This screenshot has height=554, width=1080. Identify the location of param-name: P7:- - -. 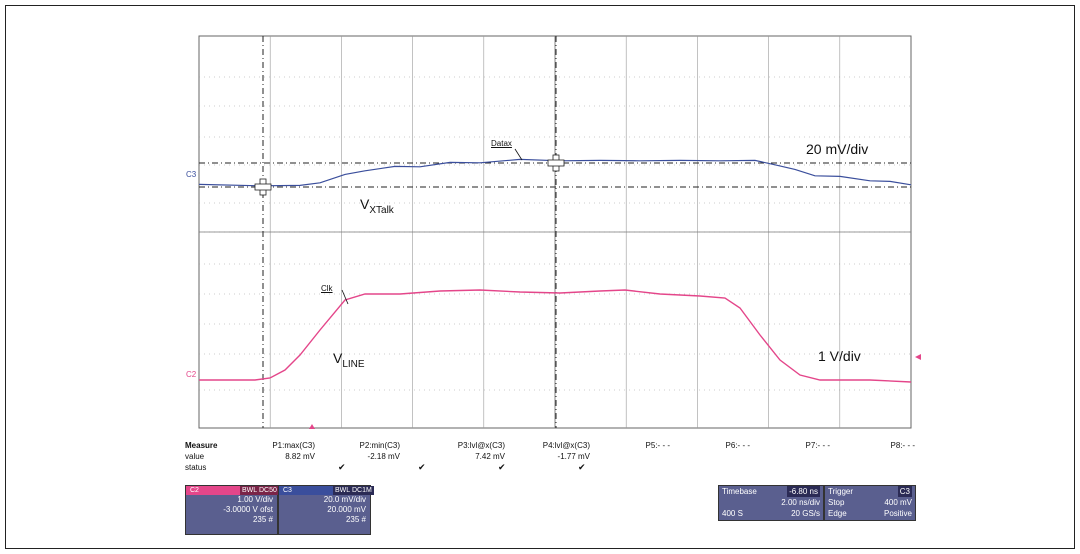
(817, 445).